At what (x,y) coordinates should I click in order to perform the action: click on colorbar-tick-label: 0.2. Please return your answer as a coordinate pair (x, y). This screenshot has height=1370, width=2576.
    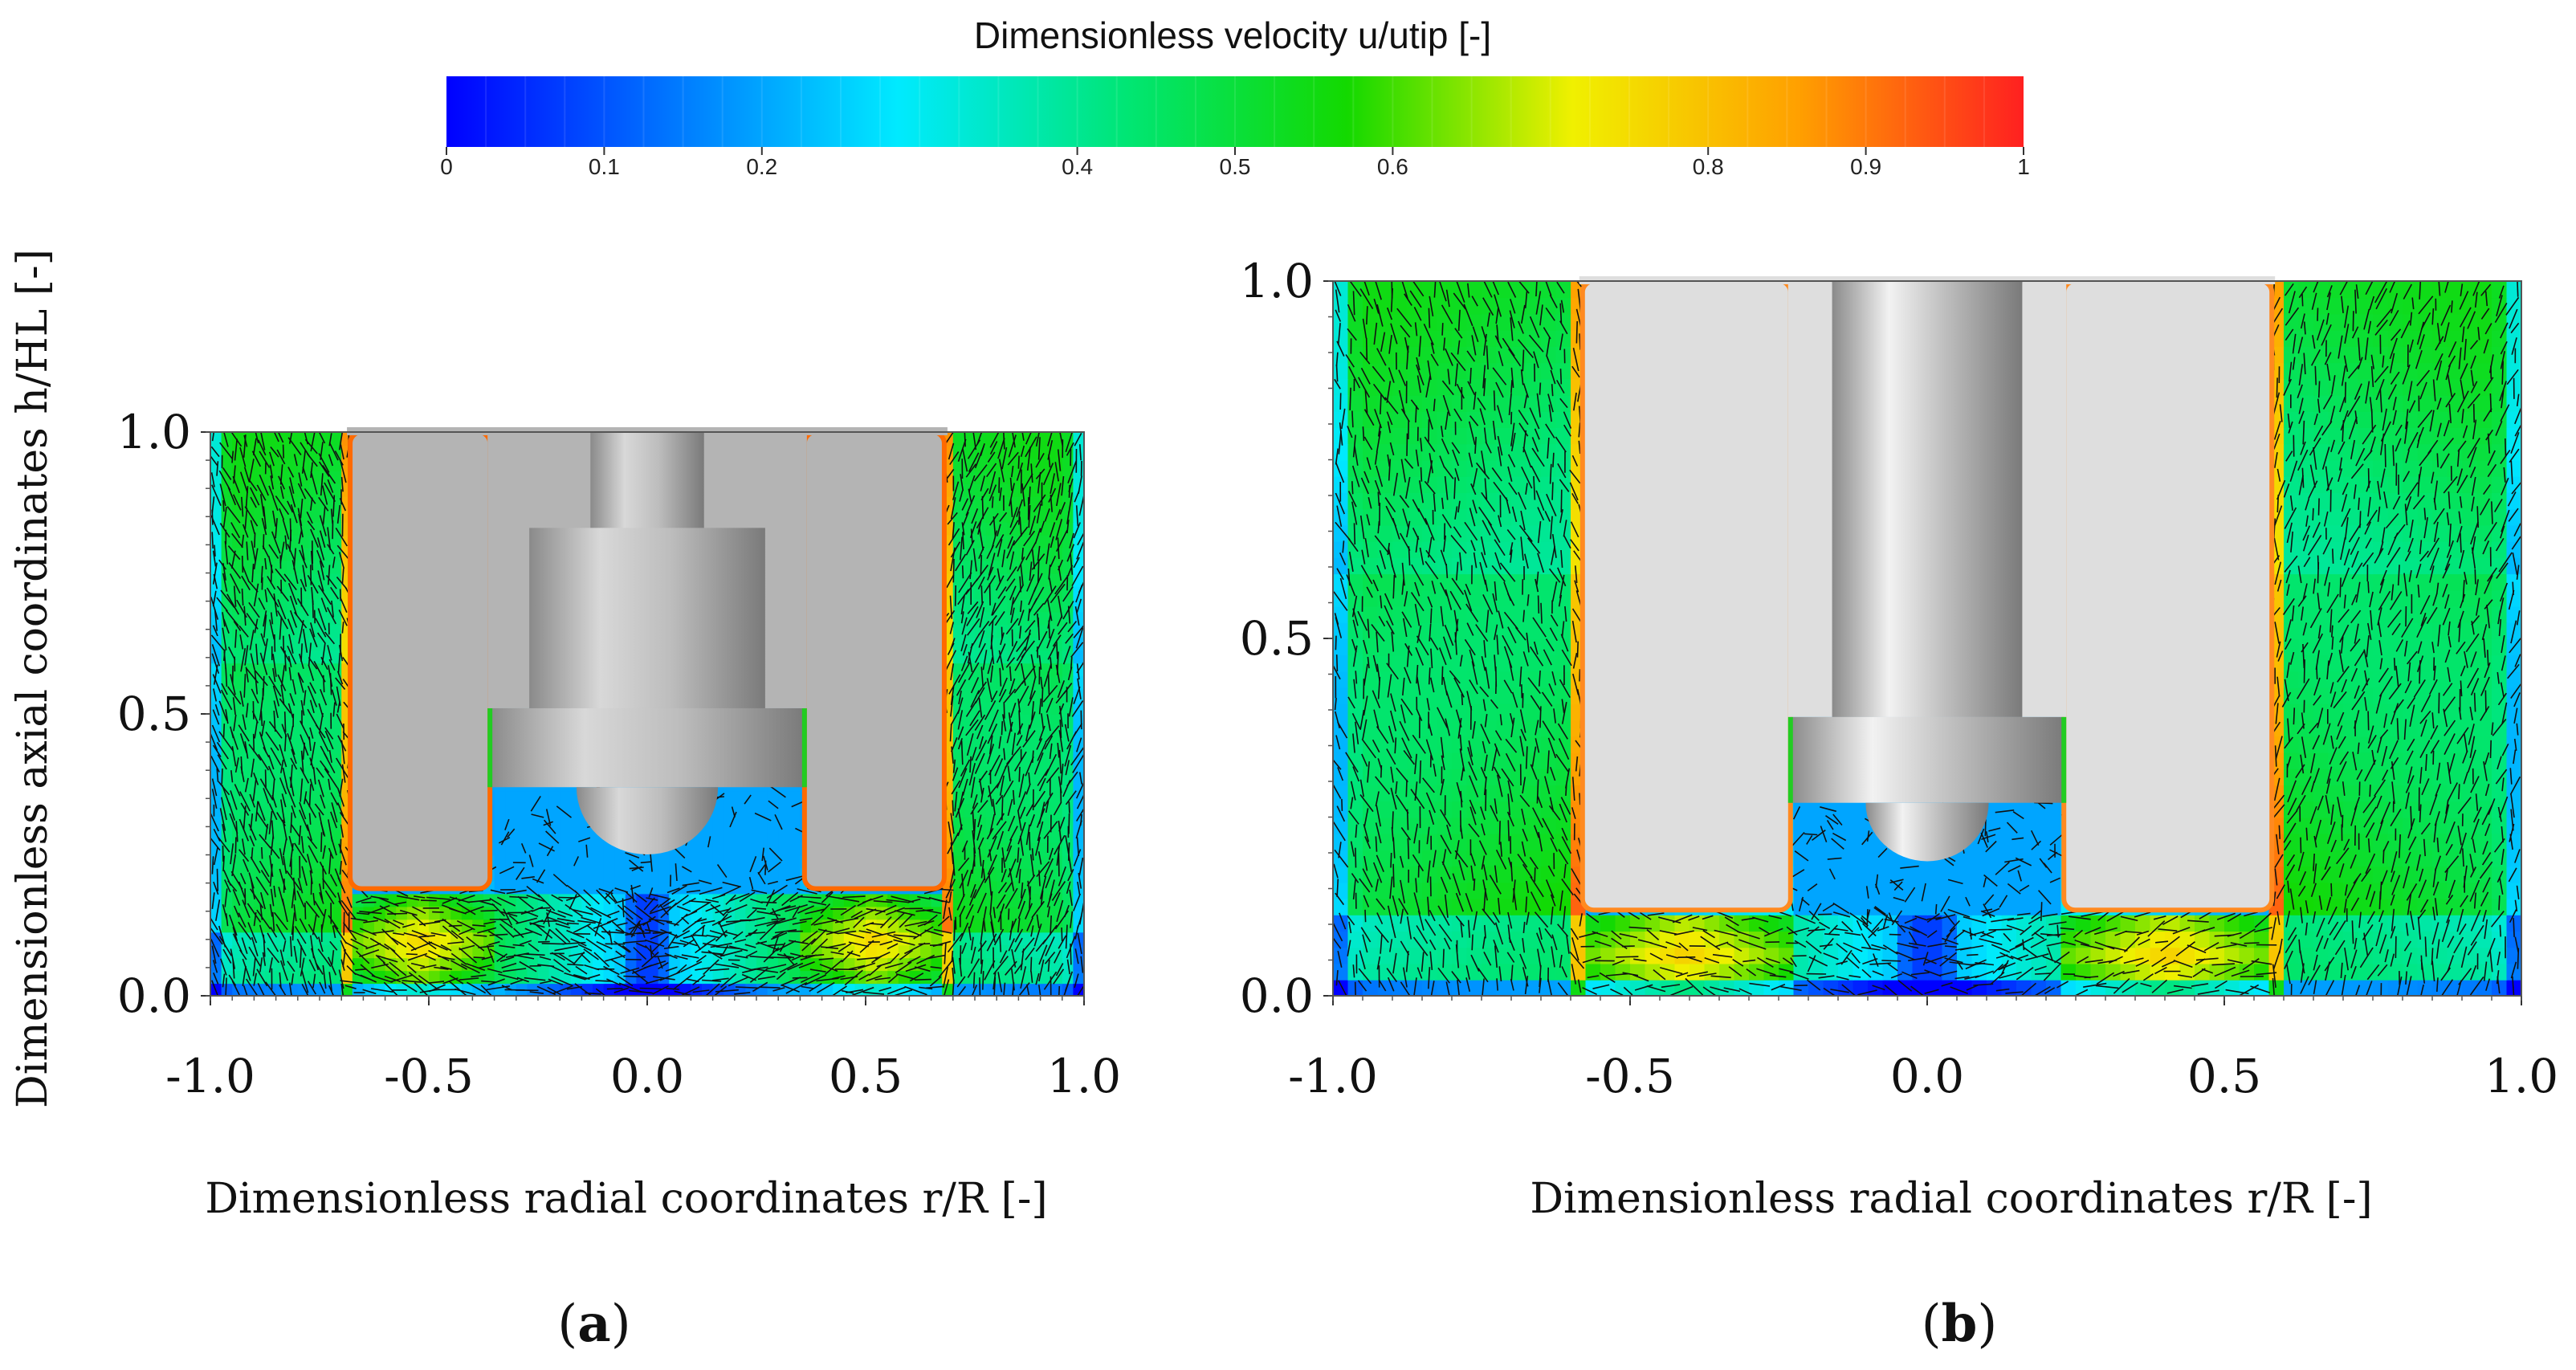
    Looking at the image, I should click on (761, 166).